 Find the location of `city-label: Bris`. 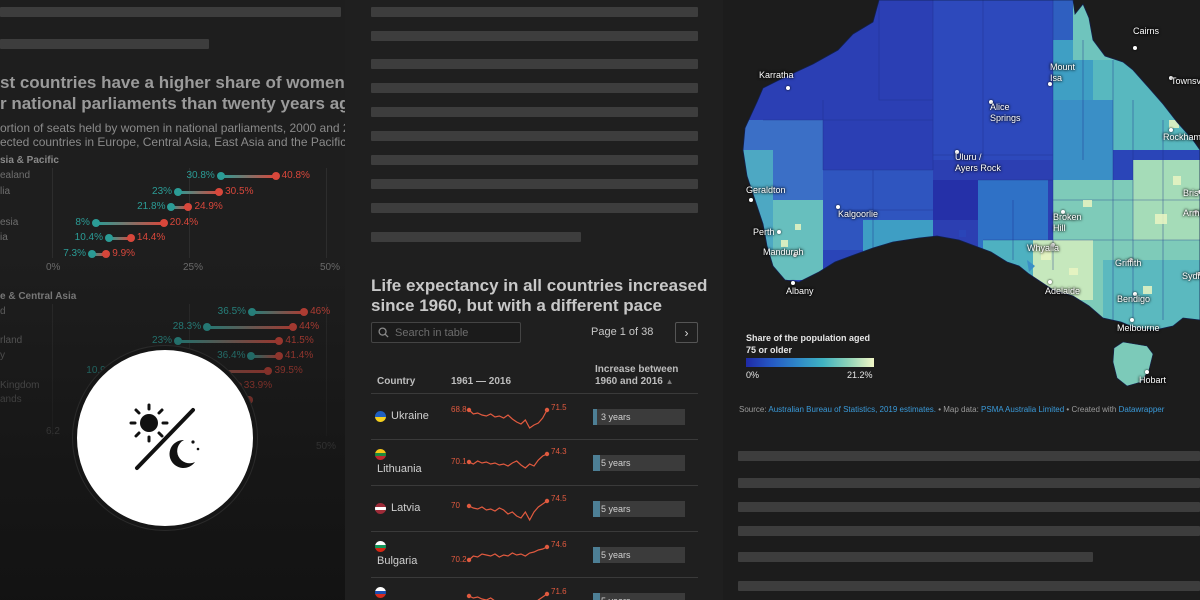

city-label: Bris is located at coordinates (1191, 193).